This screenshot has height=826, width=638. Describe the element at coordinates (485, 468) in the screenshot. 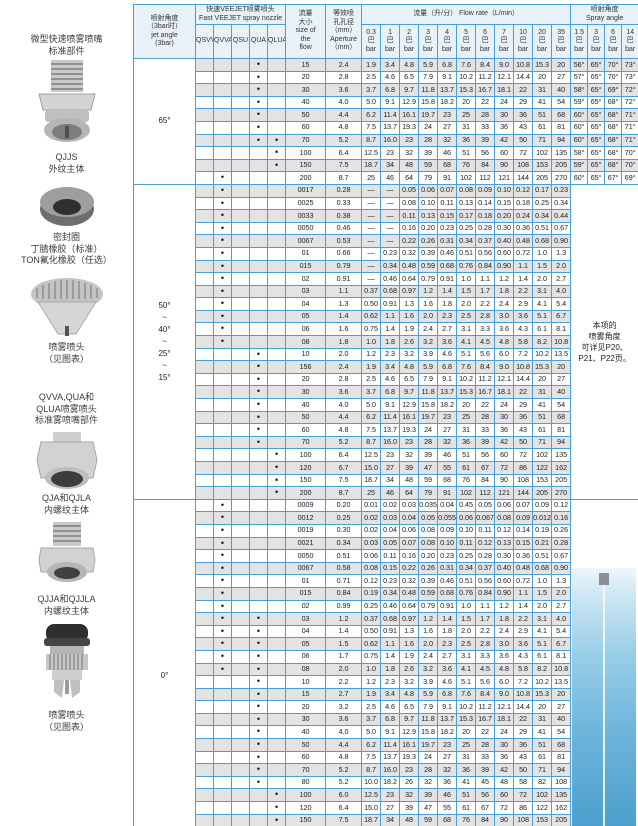

I see `flow-rate-cell: 67` at that location.